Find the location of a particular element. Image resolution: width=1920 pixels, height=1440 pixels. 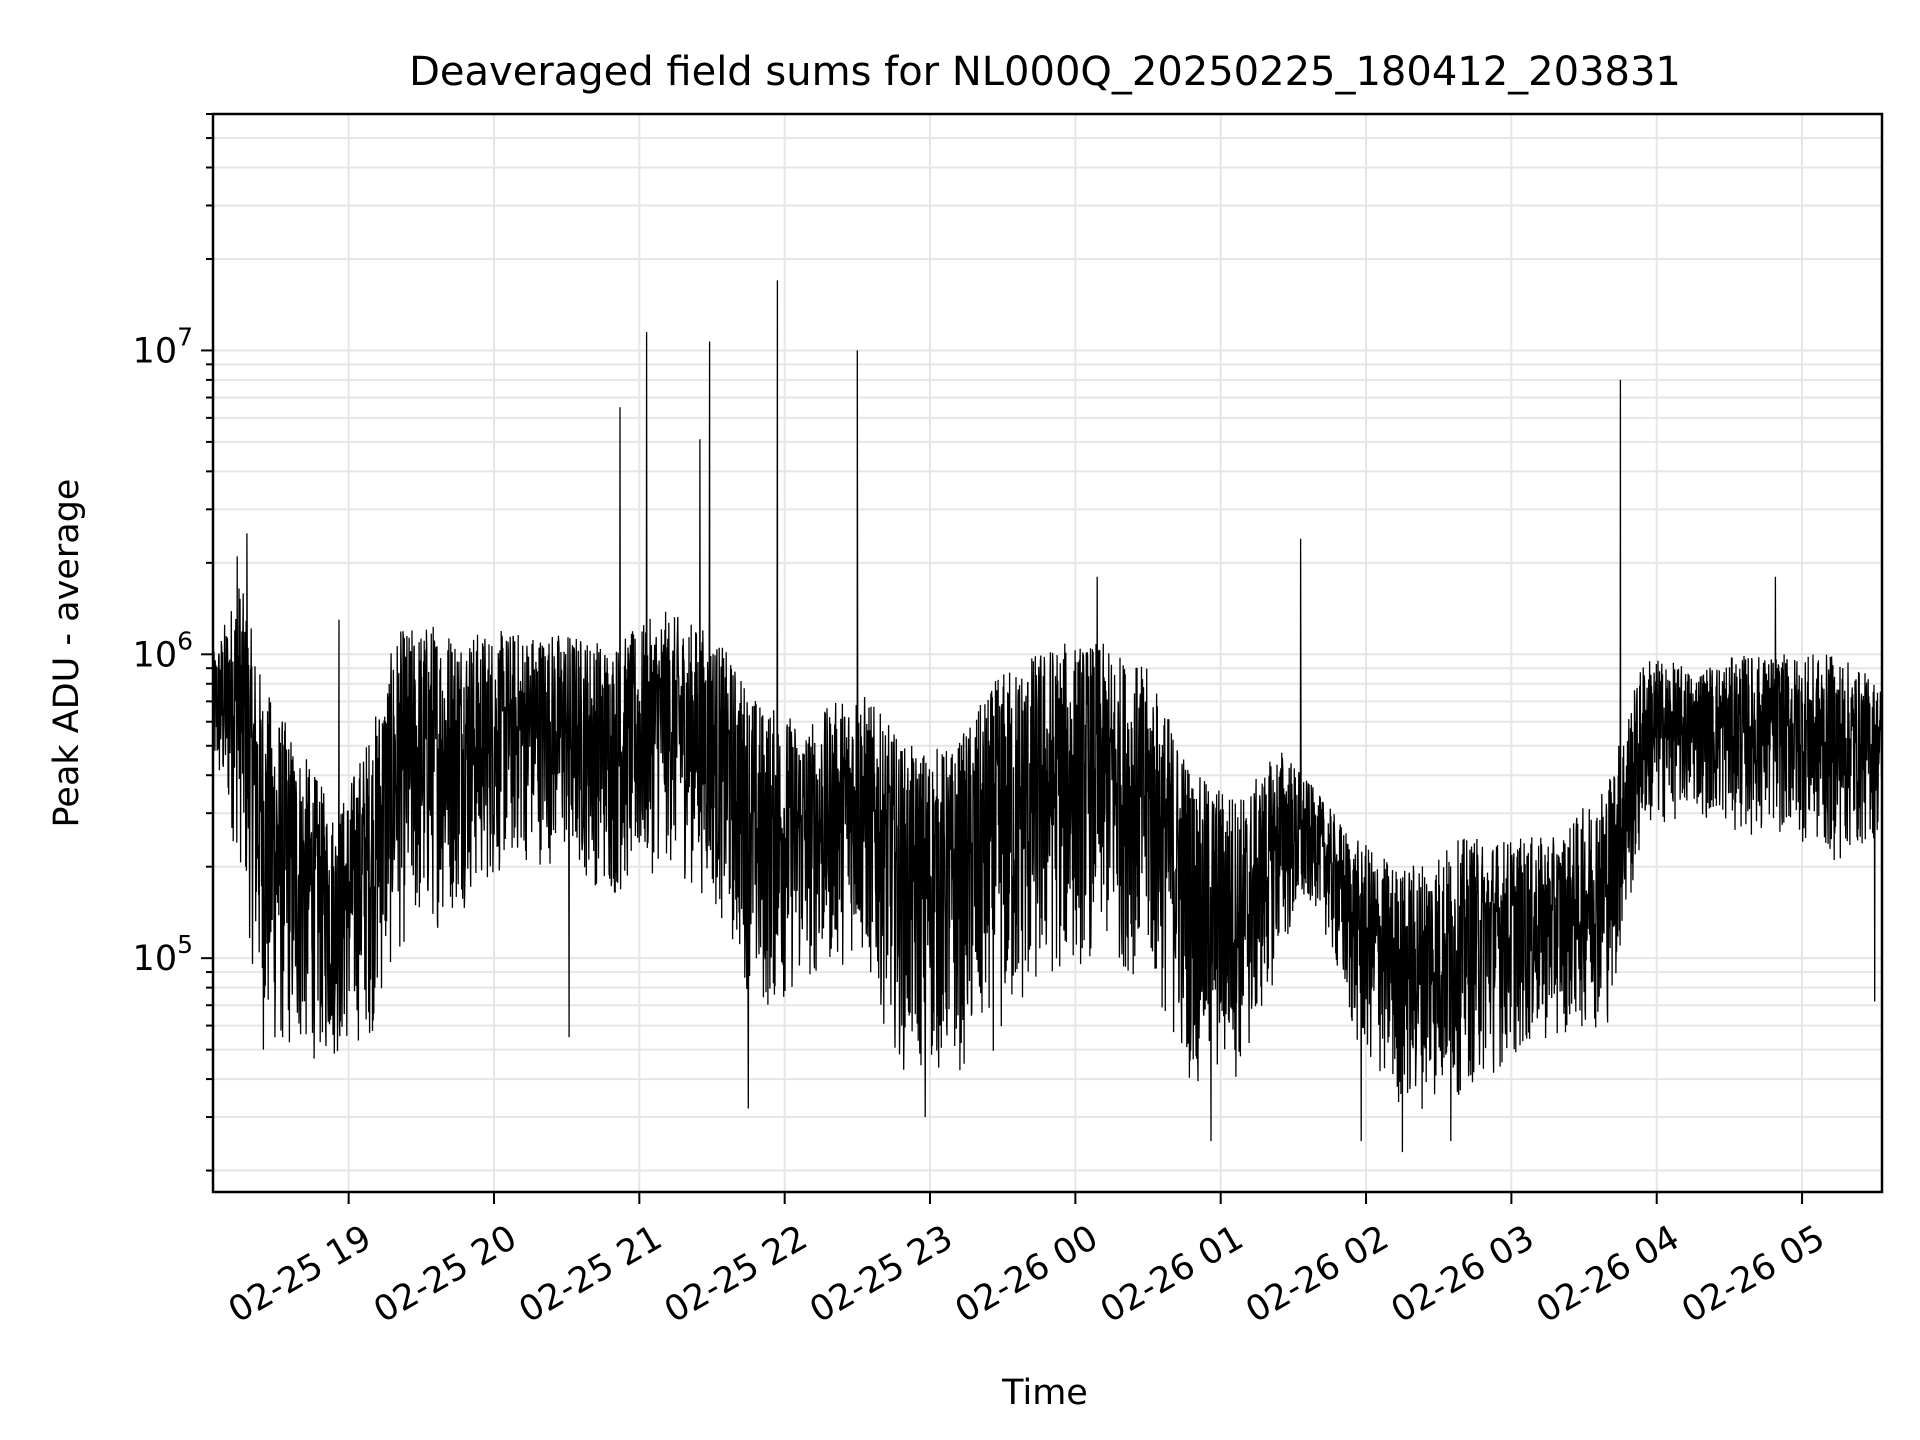

y-tick-label: 10⁶ is located at coordinates (163, 650).